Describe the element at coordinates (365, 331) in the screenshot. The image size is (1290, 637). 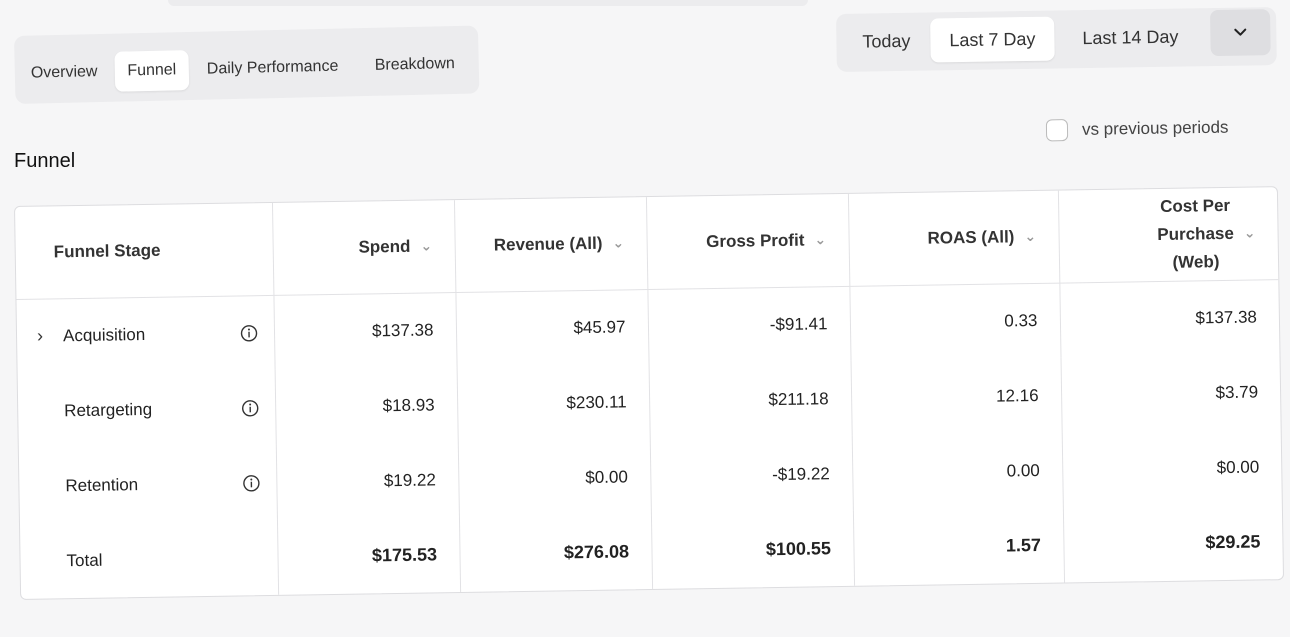
I see `spend-cell: $137.38` at that location.